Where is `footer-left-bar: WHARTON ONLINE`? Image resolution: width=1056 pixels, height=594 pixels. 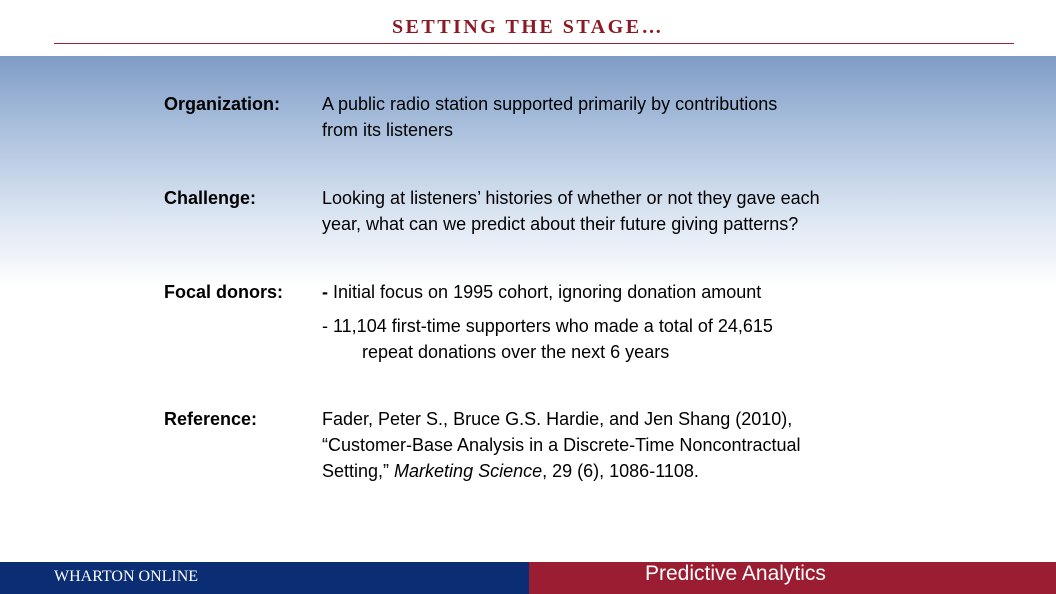
footer-left-bar: WHARTON ONLINE is located at coordinates (264, 578).